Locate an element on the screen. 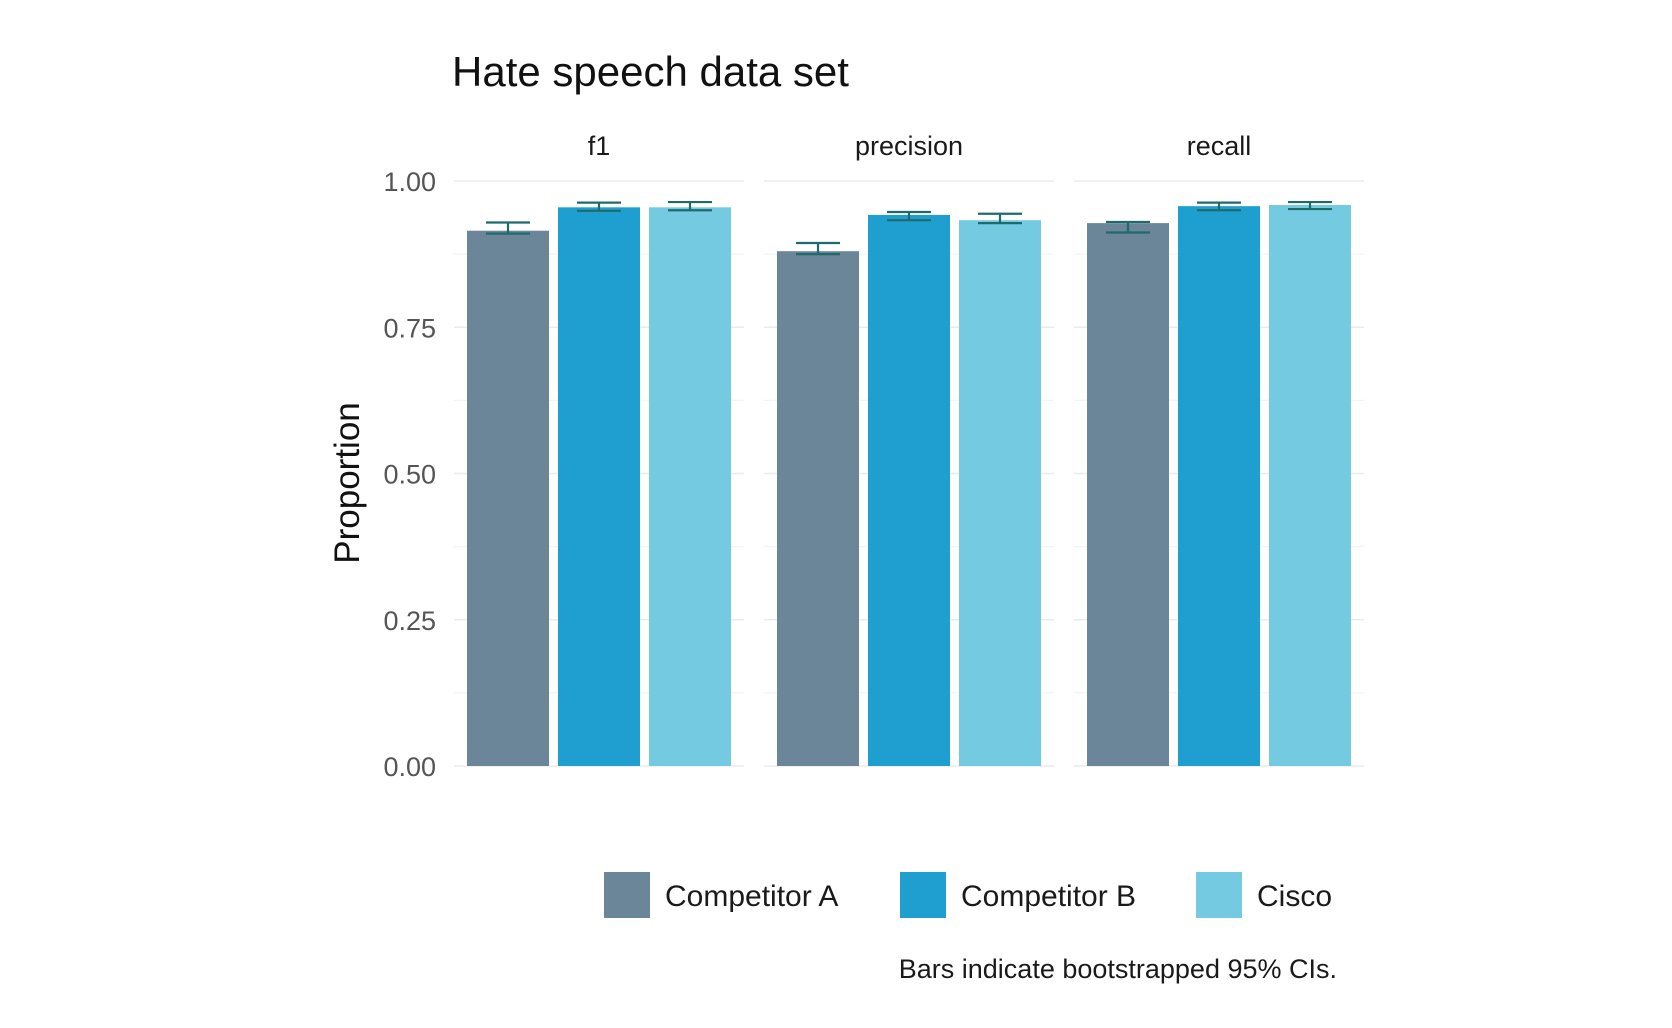 Image resolution: width=1672 pixels, height=1028 pixels. bar-recall-competitor-a is located at coordinates (1128, 494).